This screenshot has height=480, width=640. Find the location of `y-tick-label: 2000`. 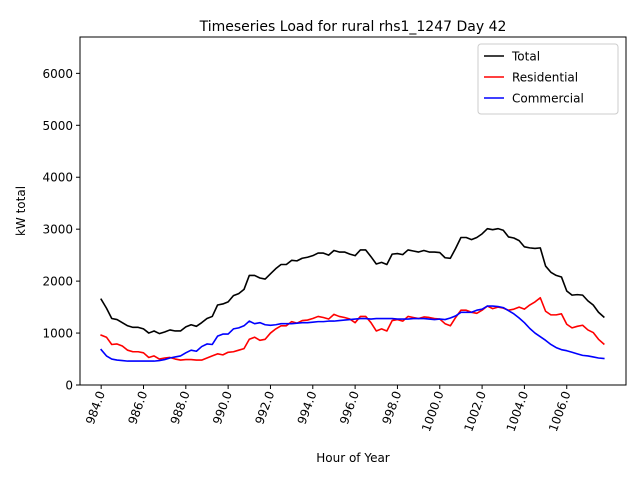

y-tick-label: 2000 is located at coordinates (57, 282).